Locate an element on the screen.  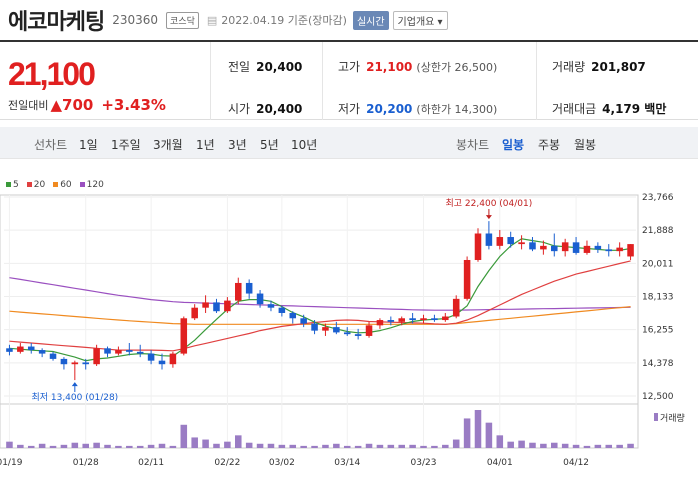
tab-weekly-candle: 주봉 is located at coordinates (549, 145).